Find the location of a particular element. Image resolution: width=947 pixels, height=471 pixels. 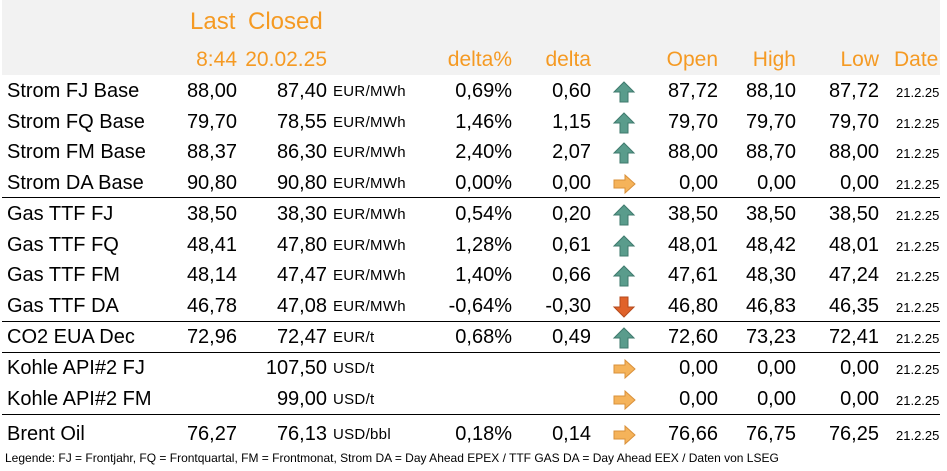

cell-delta: 0,00 is located at coordinates (571, 183).